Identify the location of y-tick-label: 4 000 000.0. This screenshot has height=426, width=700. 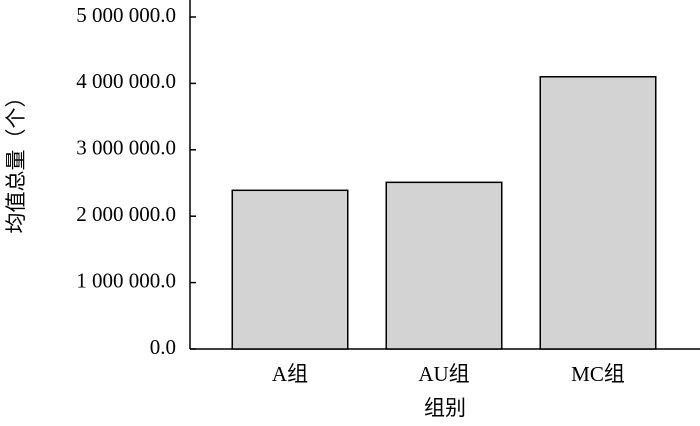
(126, 81).